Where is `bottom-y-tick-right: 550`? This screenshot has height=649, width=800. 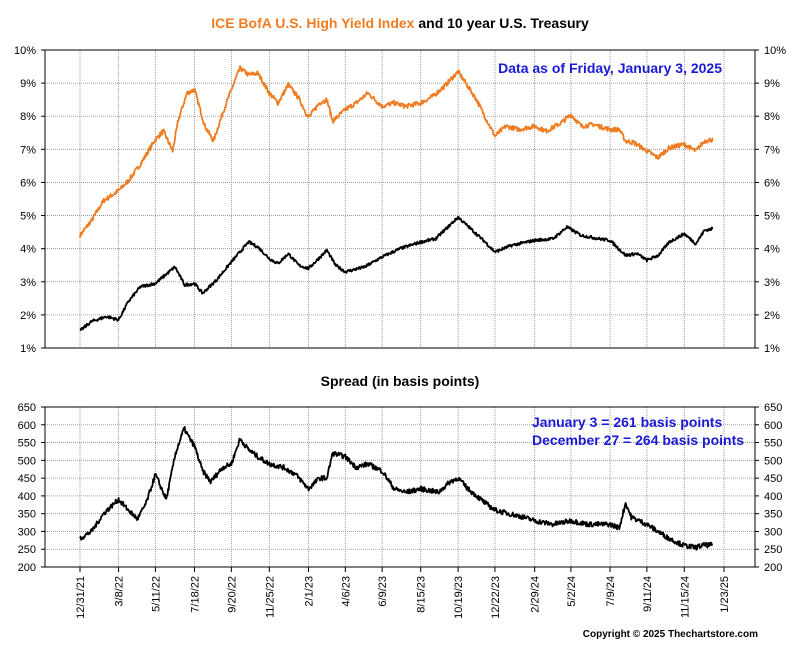
bottom-y-tick-right: 550 is located at coordinates (773, 444).